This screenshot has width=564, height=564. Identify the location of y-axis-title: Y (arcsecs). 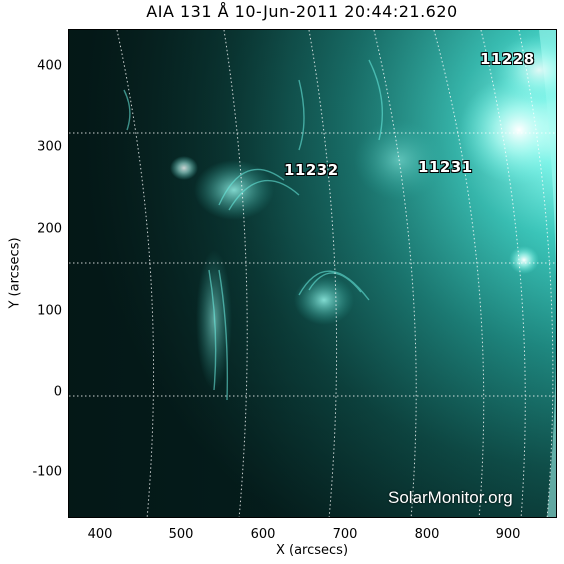
(15, 273).